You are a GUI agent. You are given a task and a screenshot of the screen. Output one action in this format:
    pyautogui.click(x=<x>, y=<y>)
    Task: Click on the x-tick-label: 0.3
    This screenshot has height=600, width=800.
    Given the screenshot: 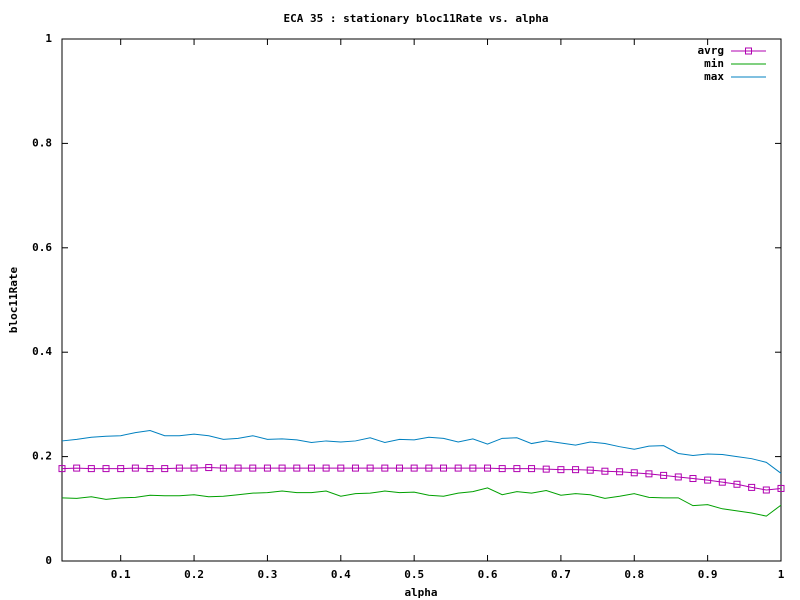 What is the action you would take?
    pyautogui.click(x=267, y=574)
    